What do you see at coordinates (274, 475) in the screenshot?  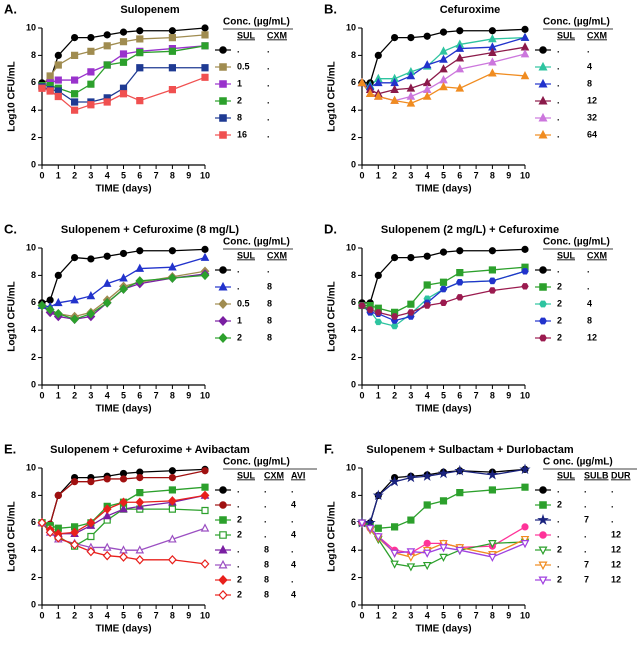 I see `legend-column-header: CXM` at bounding box center [274, 475].